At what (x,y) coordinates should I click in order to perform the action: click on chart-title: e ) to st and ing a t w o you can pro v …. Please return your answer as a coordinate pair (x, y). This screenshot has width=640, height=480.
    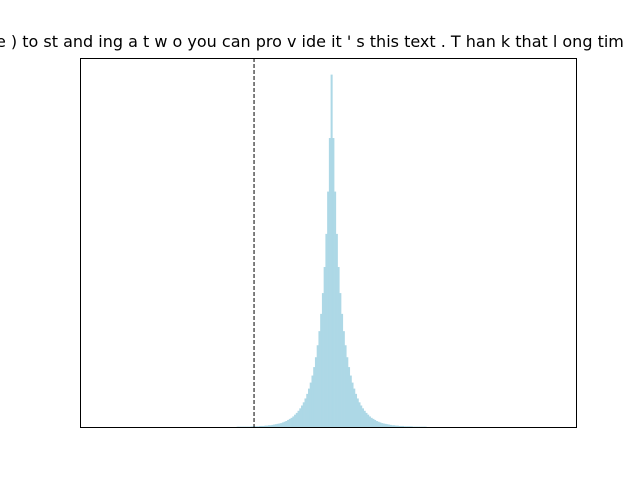
    Looking at the image, I should click on (320, 45).